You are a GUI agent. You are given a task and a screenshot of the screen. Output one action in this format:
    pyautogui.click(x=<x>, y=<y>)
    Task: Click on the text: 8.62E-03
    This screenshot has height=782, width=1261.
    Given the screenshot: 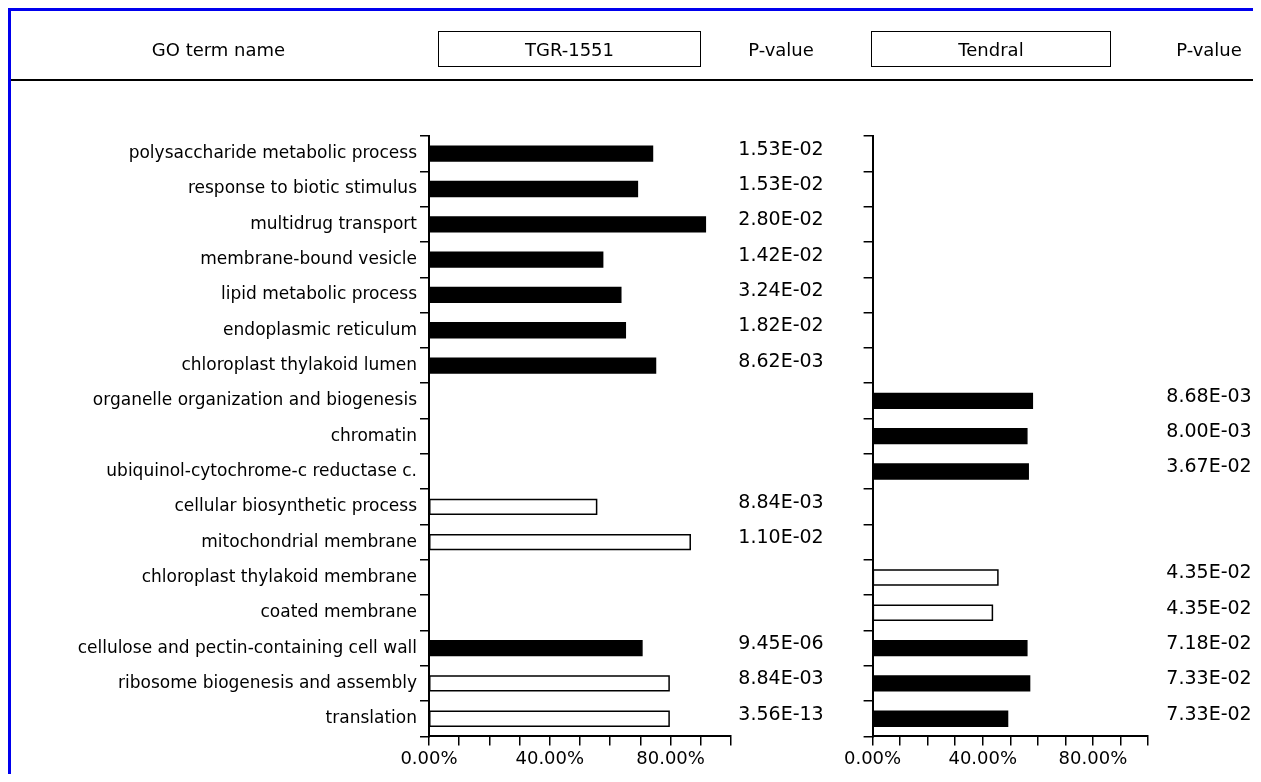 What is the action you would take?
    pyautogui.click(x=781, y=359)
    